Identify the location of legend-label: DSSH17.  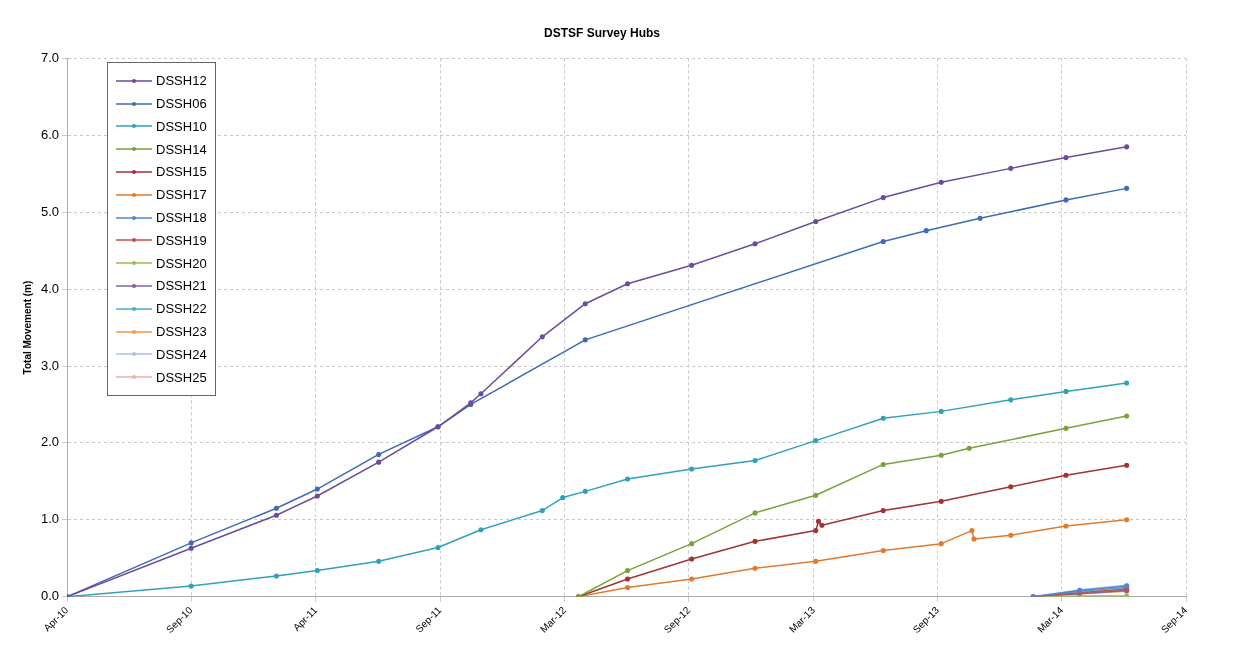
(181, 195).